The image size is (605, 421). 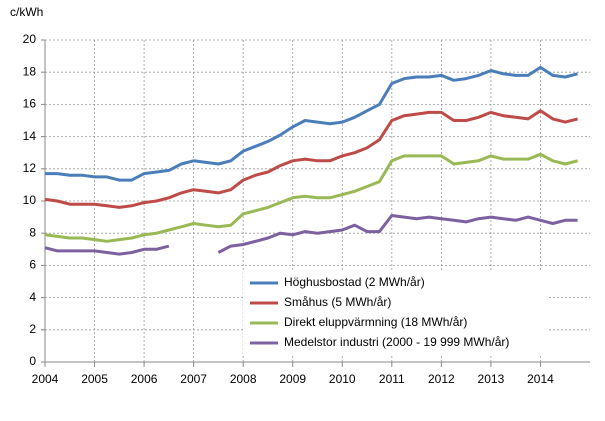 I want to click on y-tick-label: 14, so click(x=30, y=136).